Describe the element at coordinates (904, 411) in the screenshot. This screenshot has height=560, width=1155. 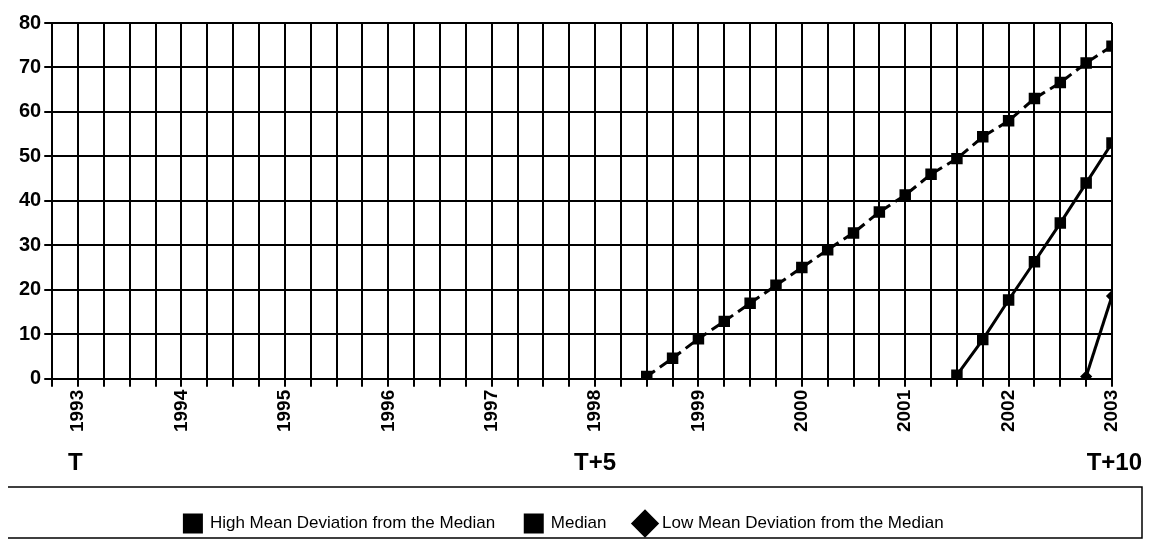
I see `x-tick-label: 2001` at that location.